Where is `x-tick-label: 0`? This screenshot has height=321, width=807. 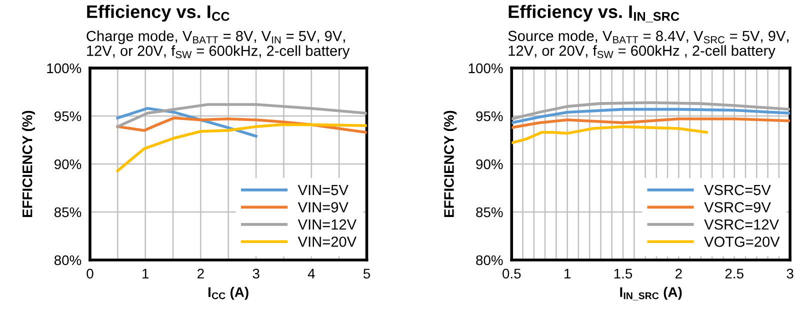 x-tick-label: 0 is located at coordinates (90, 273).